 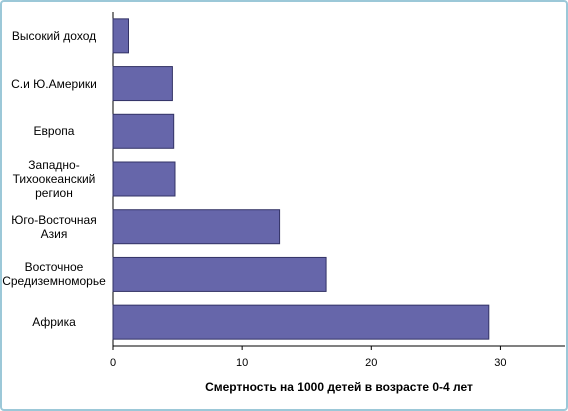 What do you see at coordinates (54, 131) in the screenshot?
I see `y-tick-label: Европа` at bounding box center [54, 131].